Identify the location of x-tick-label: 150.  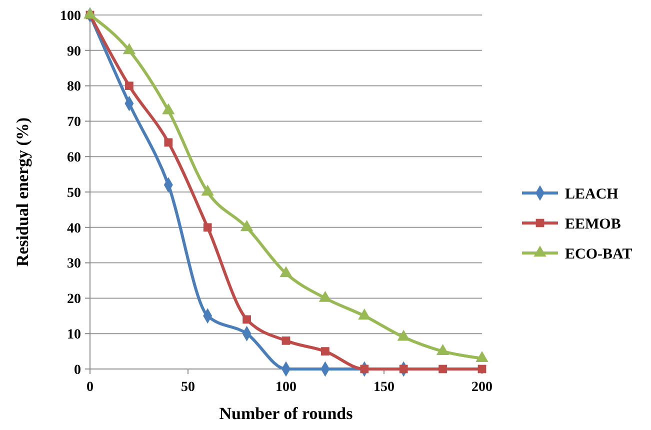
(384, 387).